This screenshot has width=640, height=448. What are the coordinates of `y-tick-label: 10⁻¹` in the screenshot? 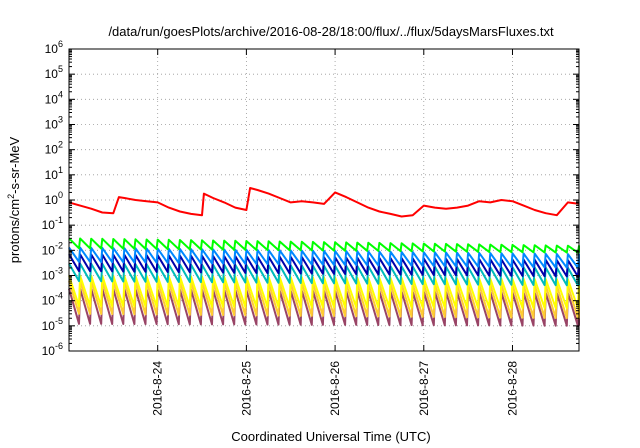 It's located at (52, 223).